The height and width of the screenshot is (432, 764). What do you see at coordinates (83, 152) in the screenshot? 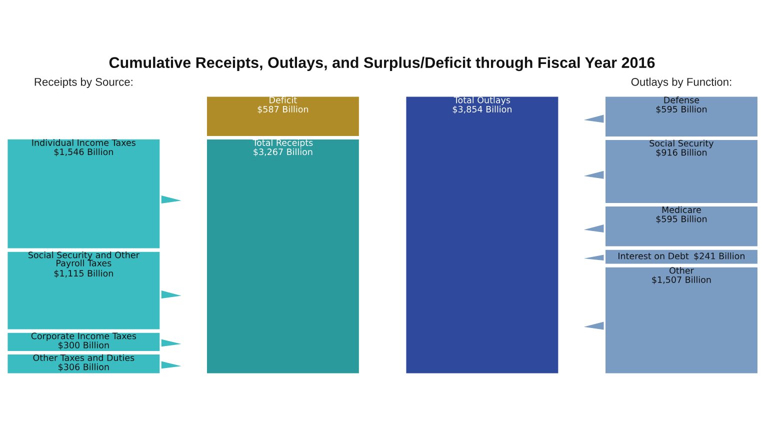
I see `data-label: $1,546 Billion` at bounding box center [83, 152].